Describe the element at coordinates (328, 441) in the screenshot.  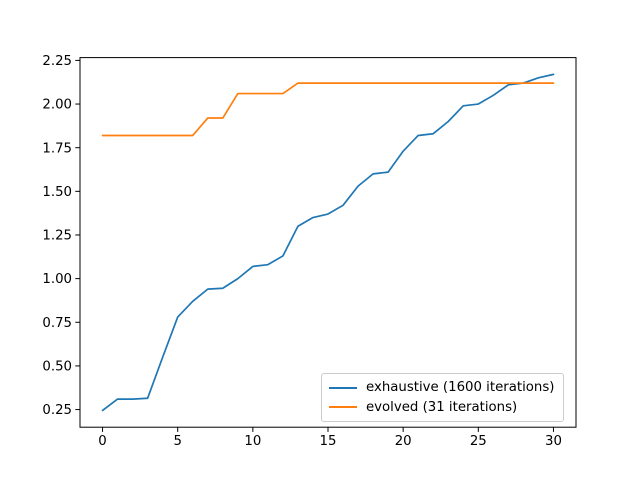
I see `x-tick-label: 15` at that location.